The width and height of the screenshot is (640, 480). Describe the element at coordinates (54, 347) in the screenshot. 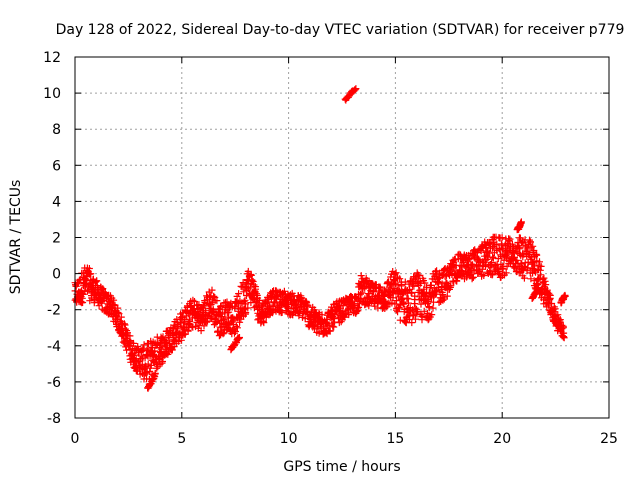

I see `y-tick-label: -4` at that location.